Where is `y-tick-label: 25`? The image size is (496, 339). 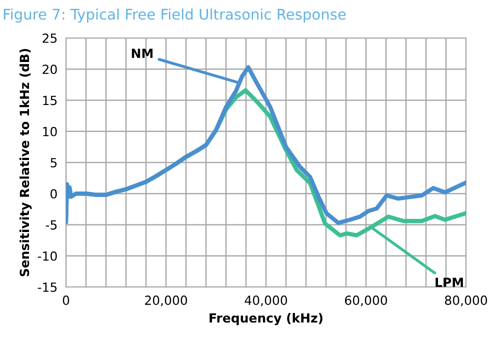
y-tick-label: 25 is located at coordinates (49, 38).